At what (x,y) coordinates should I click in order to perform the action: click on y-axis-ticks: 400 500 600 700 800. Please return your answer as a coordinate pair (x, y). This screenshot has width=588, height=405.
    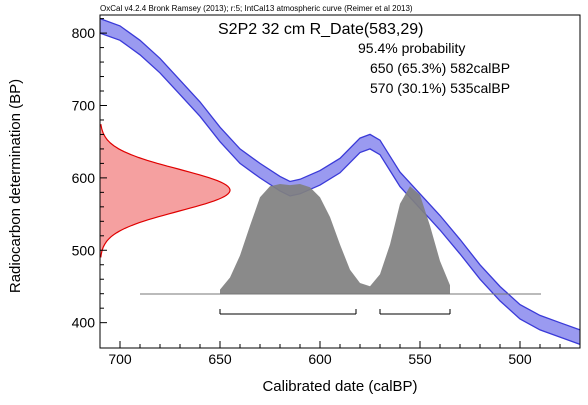
    Looking at the image, I should click on (89, 174).